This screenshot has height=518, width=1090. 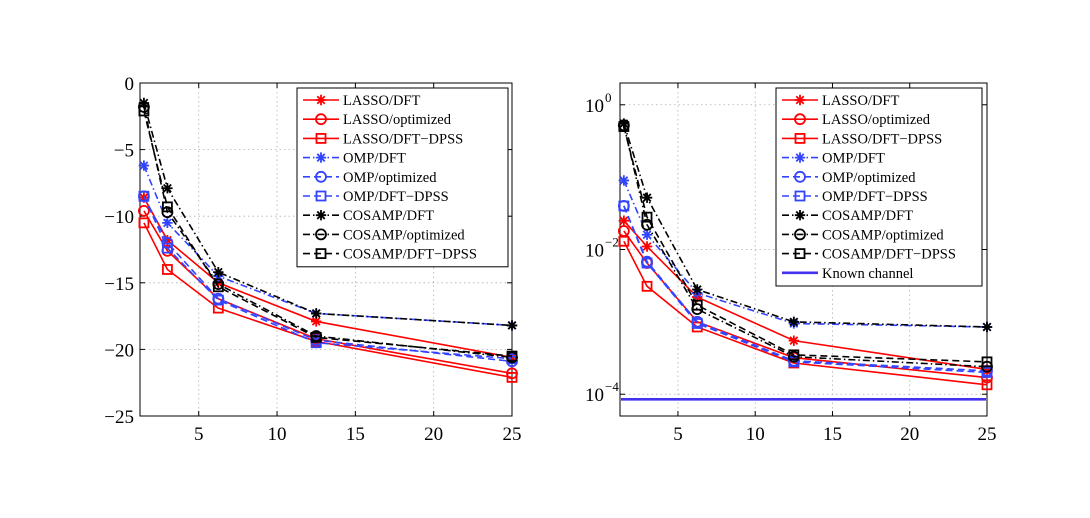 I want to click on legend-label: COSAMP/DFT−DPSS, so click(x=889, y=255).